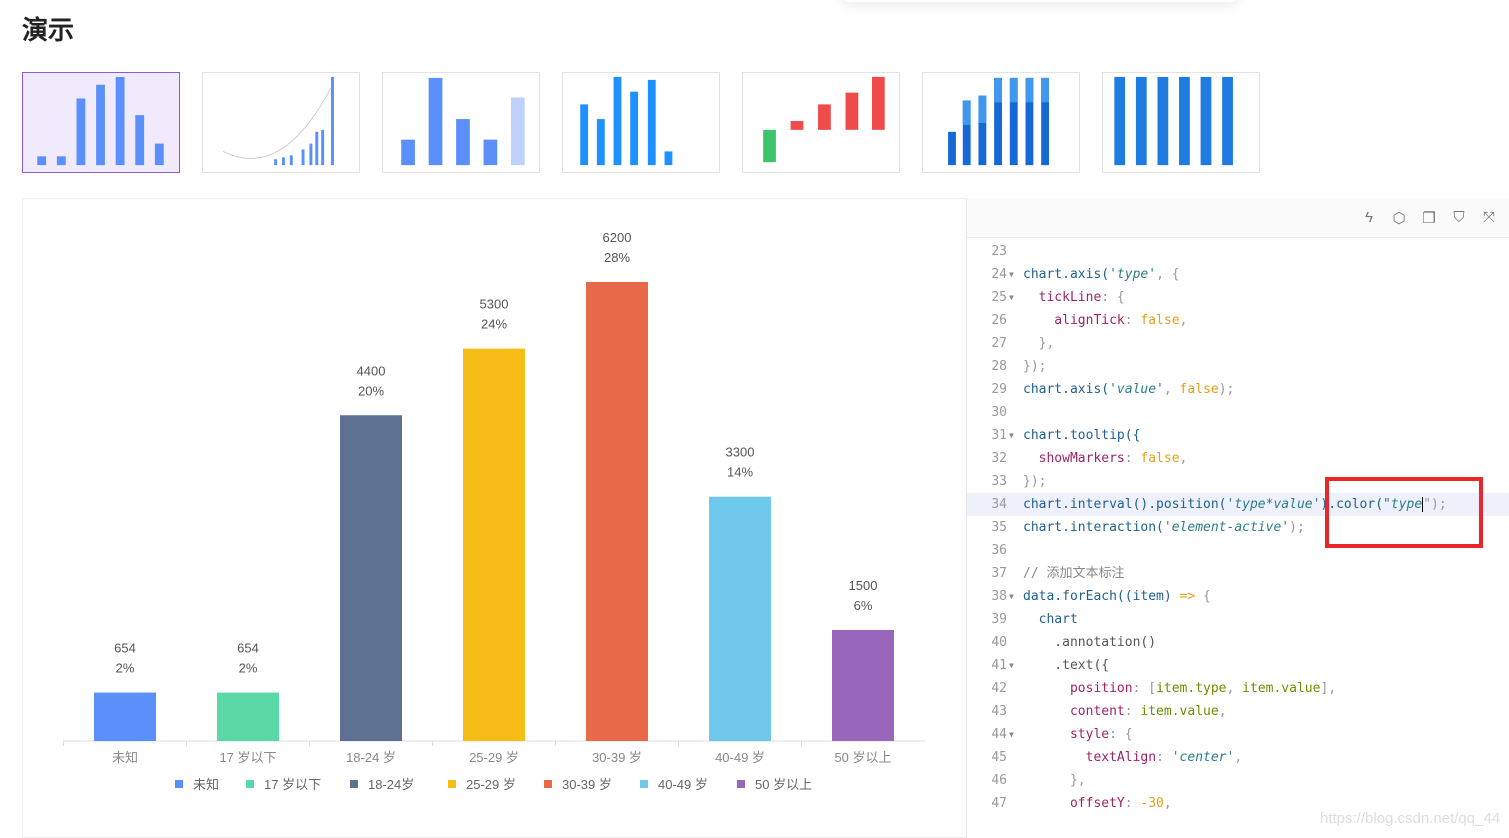  Describe the element at coordinates (461, 122) in the screenshot. I see `thumbnail-bar-highlight` at that location.